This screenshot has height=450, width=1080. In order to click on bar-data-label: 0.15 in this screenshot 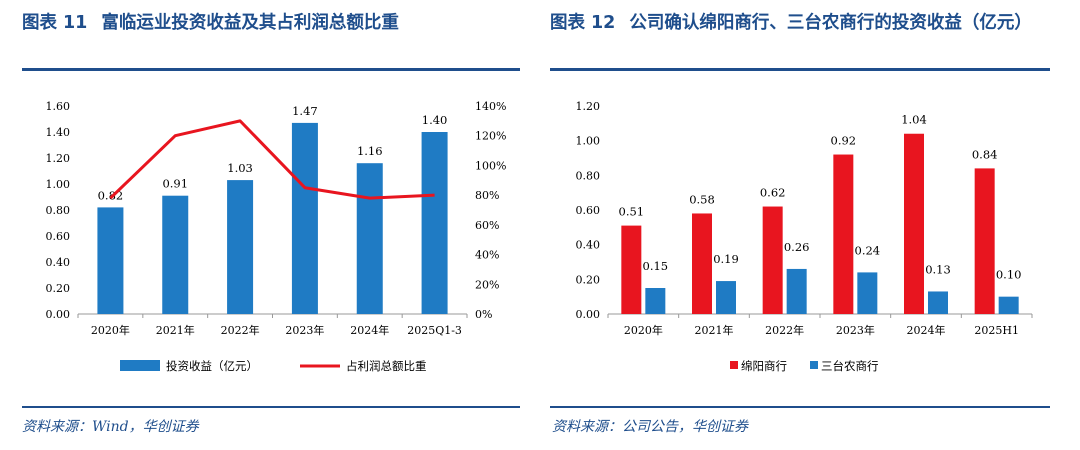, I will do `click(656, 266)`.